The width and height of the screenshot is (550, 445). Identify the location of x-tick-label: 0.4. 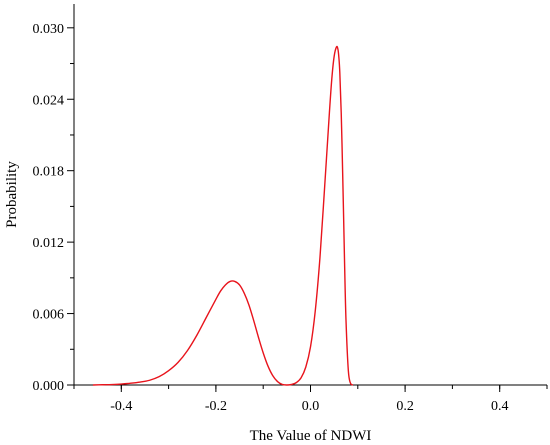
(500, 406).